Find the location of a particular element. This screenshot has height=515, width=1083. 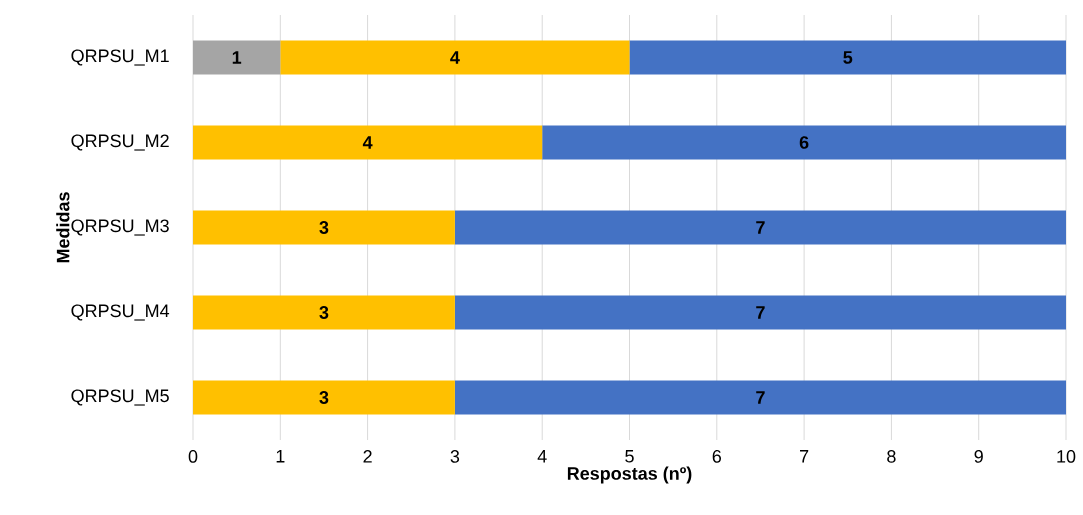

x-tick-label: 10 is located at coordinates (1066, 456).